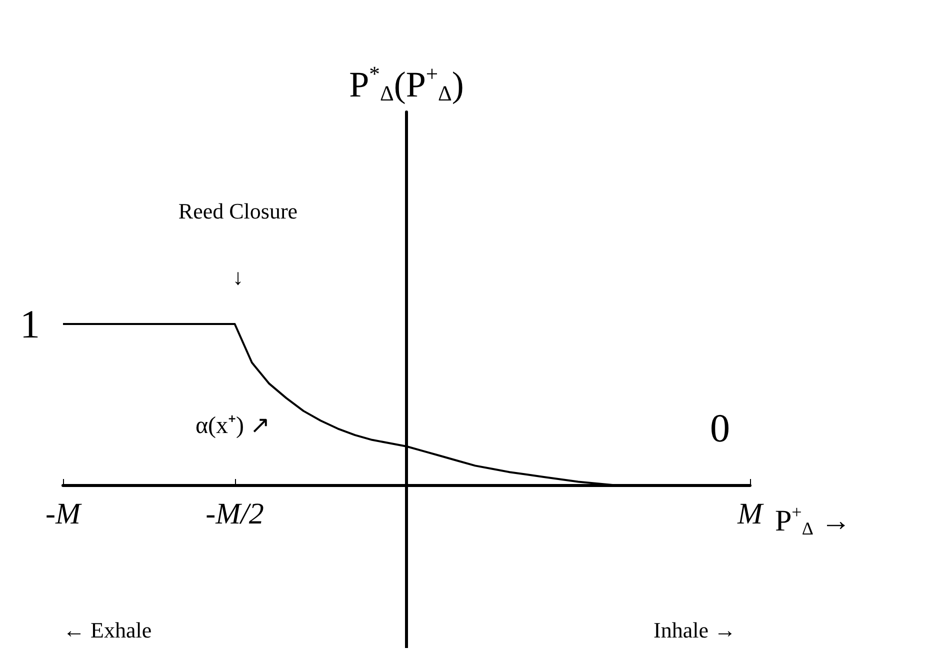 This screenshot has width=938, height=656. I want to click on annotation: 0, so click(720, 428).